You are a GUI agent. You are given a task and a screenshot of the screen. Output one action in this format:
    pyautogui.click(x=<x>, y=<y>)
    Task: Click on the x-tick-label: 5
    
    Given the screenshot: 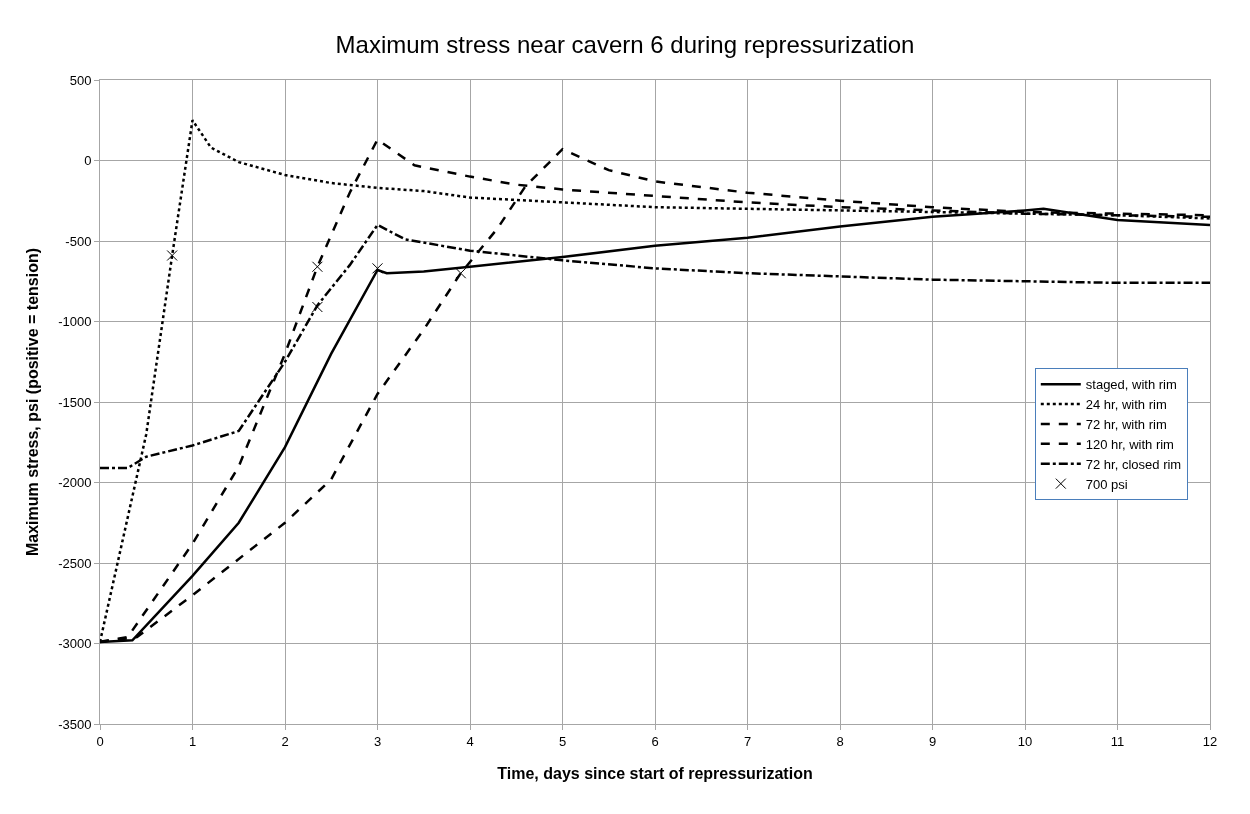 What is the action you would take?
    pyautogui.click(x=562, y=741)
    